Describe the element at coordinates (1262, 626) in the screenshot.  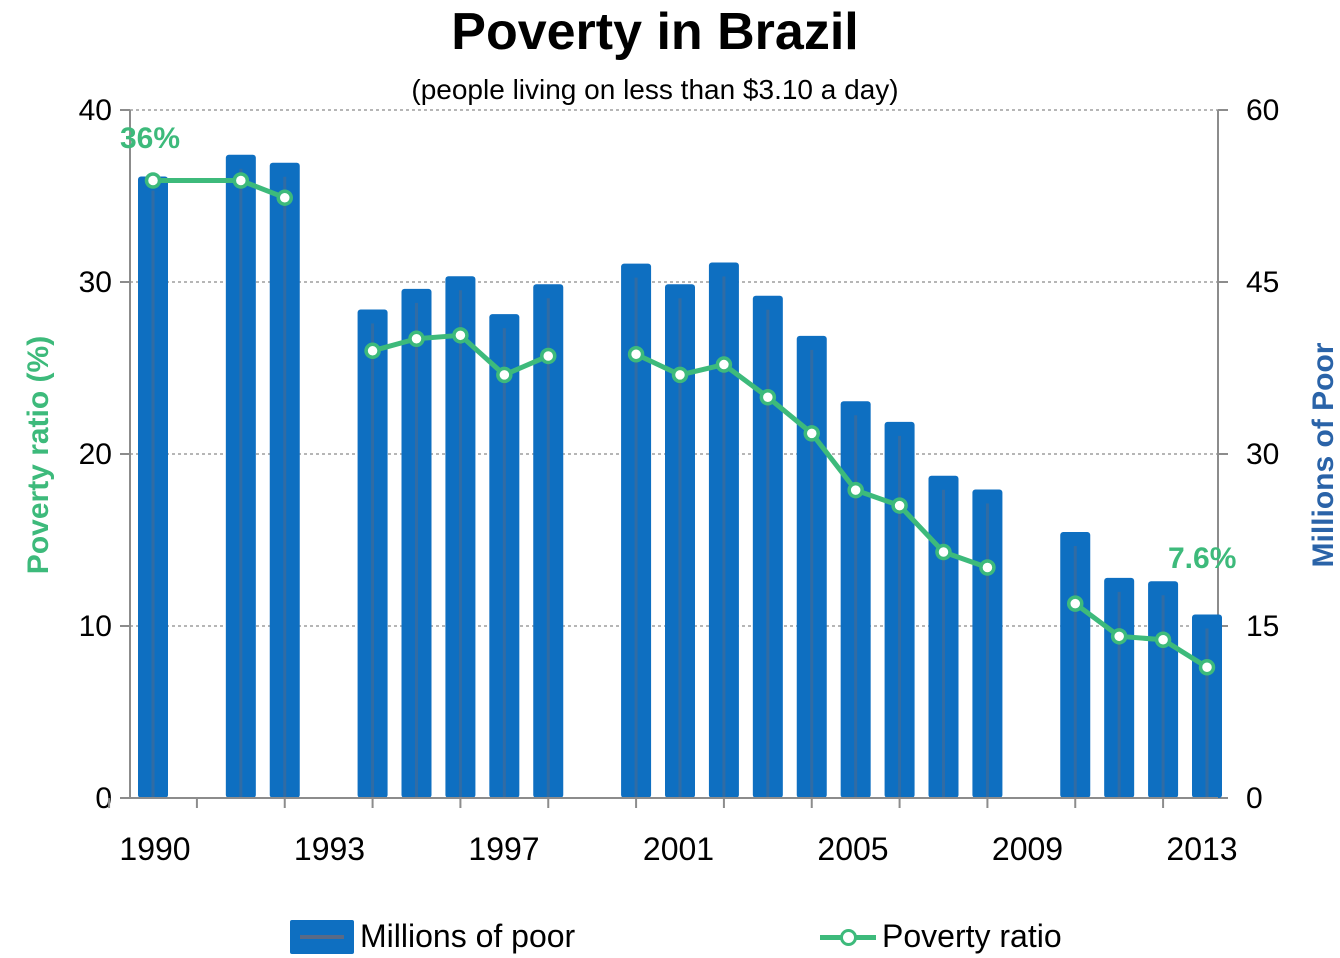
I see `y-tick-label-right: 15` at that location.